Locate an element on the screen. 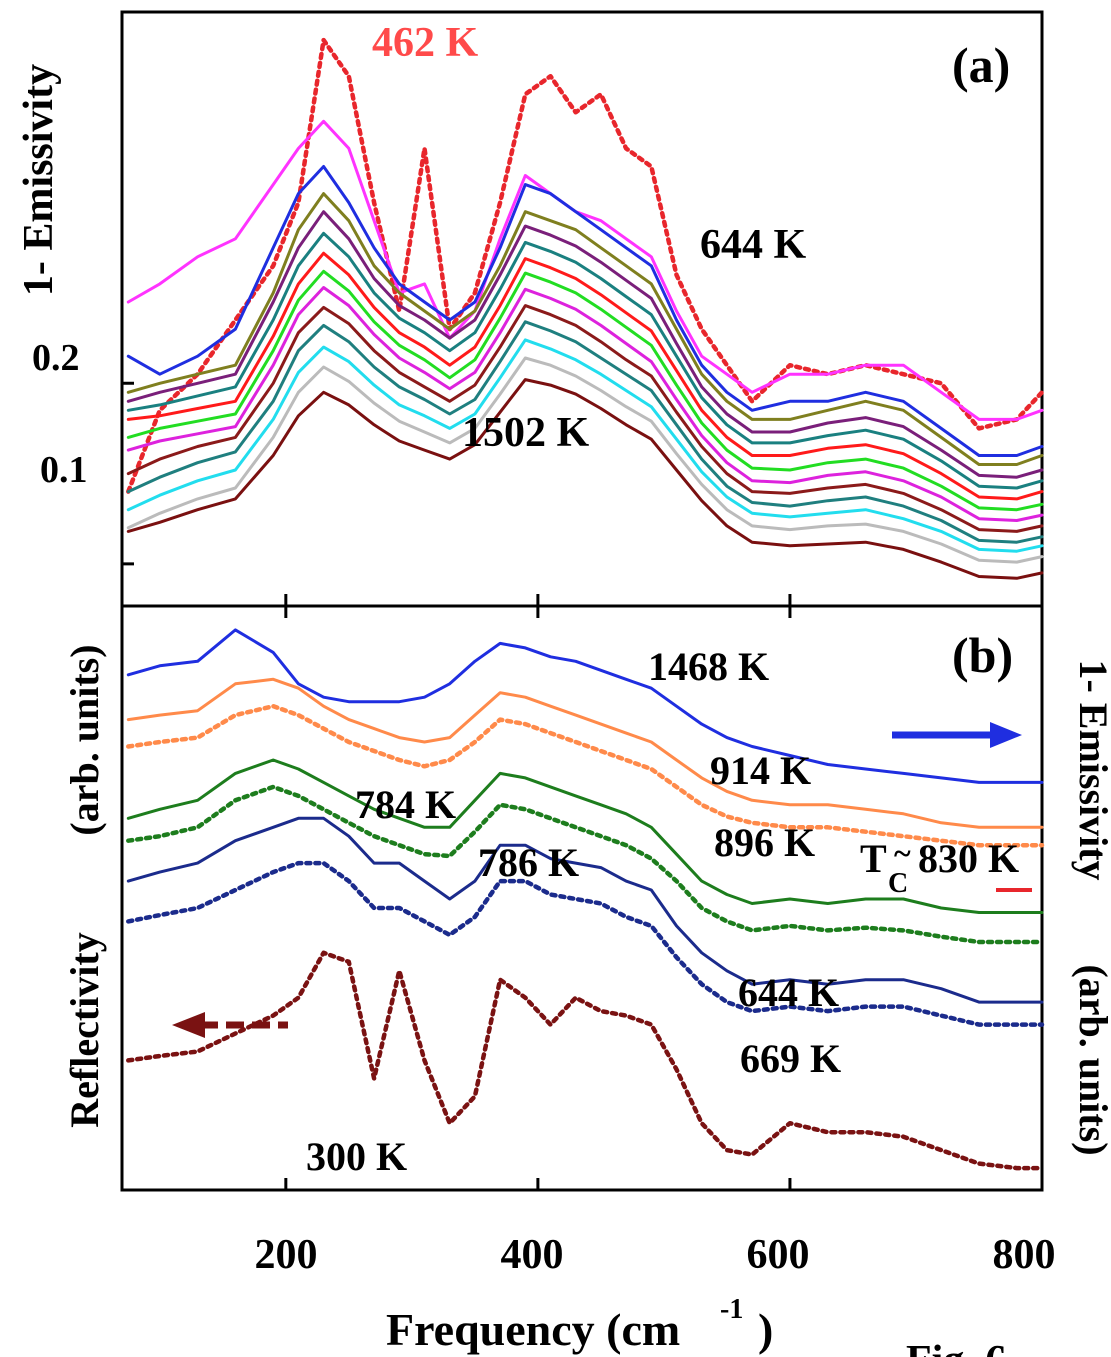  annotation-669K: 669 K is located at coordinates (790, 1058).